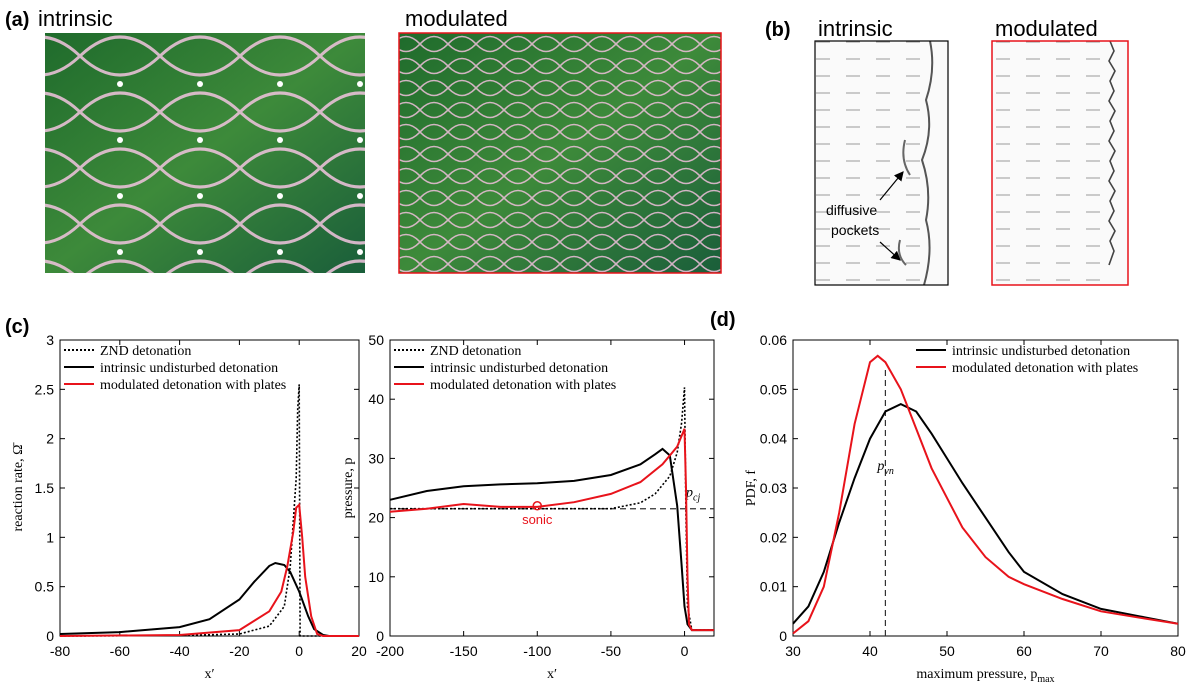 The width and height of the screenshot is (1195, 686). What do you see at coordinates (50, 439) in the screenshot?
I see `y-tick-label: 2` at bounding box center [50, 439].